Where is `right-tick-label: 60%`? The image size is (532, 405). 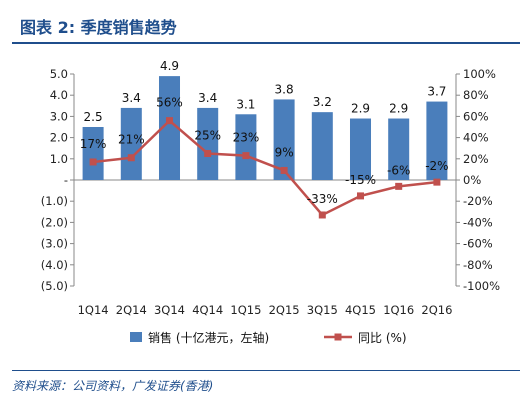 right-tick-label: 60% is located at coordinates (476, 116).